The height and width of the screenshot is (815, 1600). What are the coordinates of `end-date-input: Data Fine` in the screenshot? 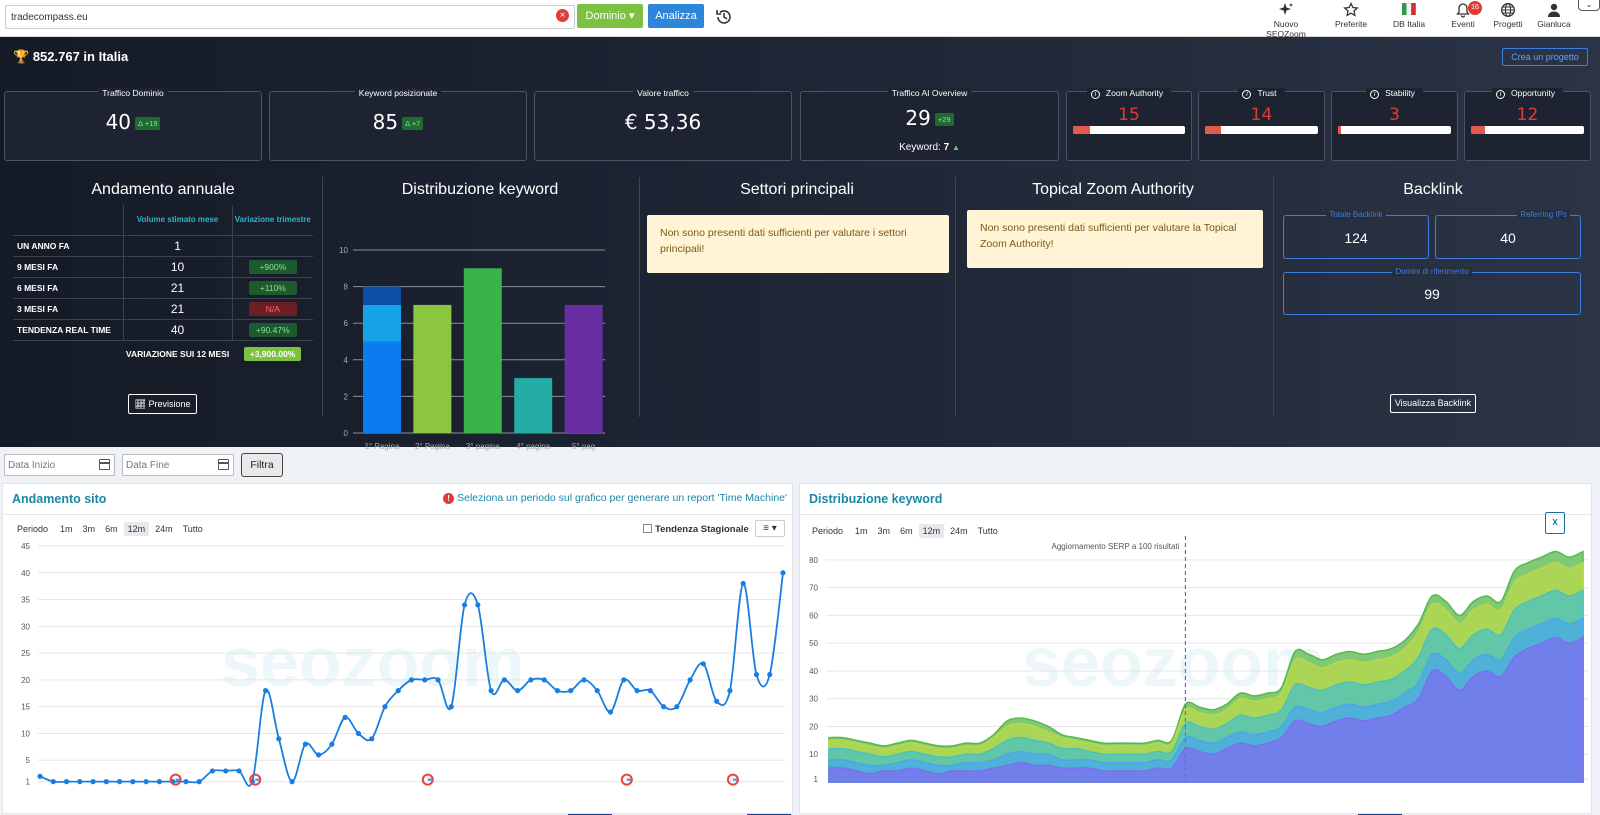 It's located at (178, 465).